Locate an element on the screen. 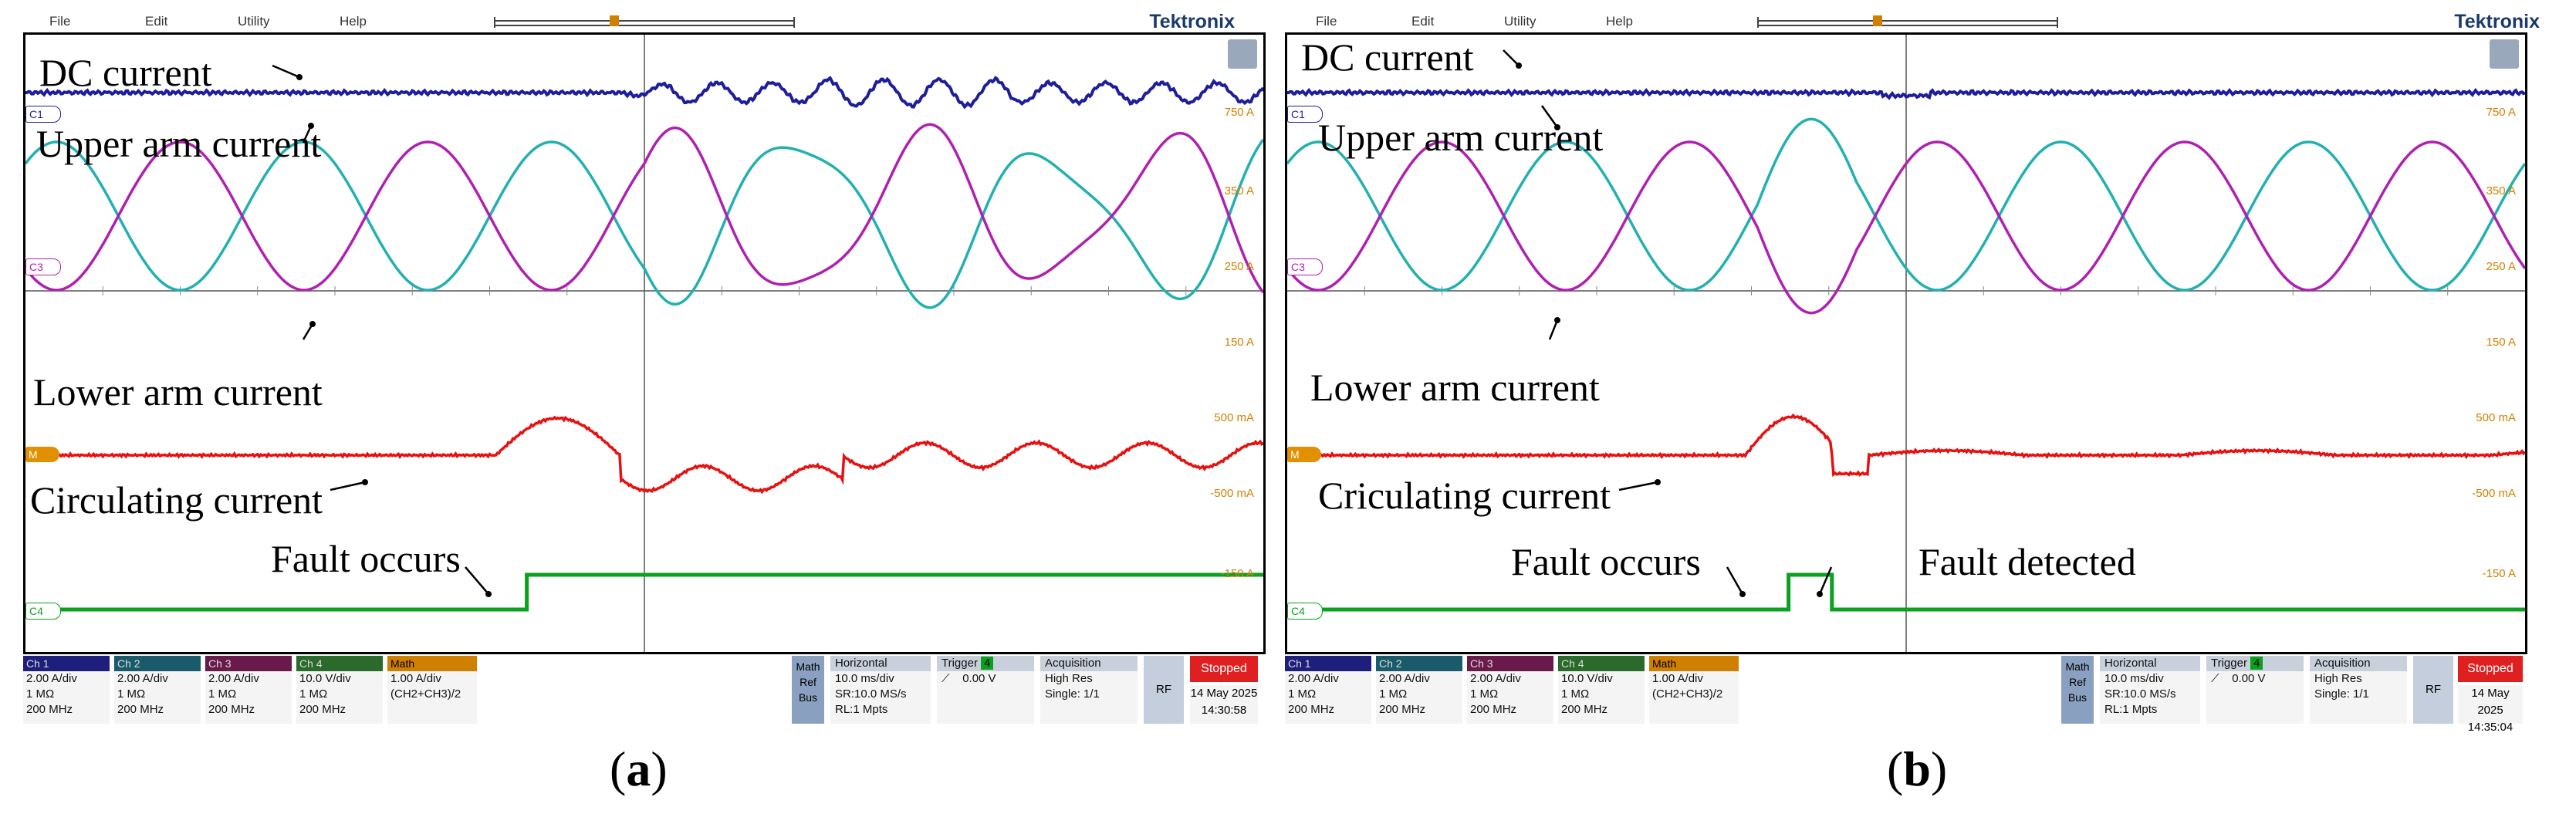  series-lower-arm-current is located at coordinates (644, 208).